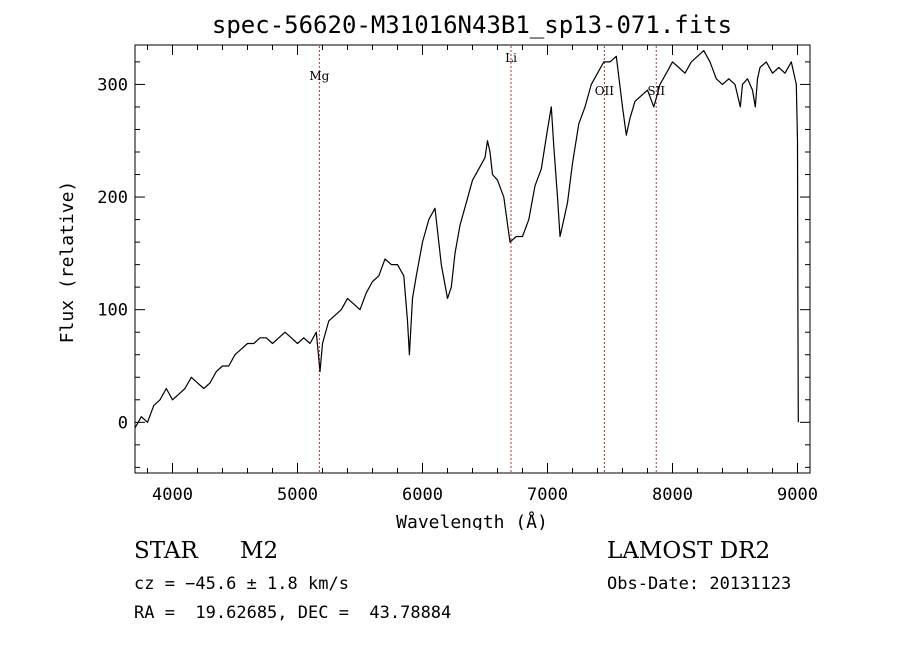 This screenshot has width=900, height=649. Describe the element at coordinates (112, 311) in the screenshot. I see `y-tick-label: 100` at that location.